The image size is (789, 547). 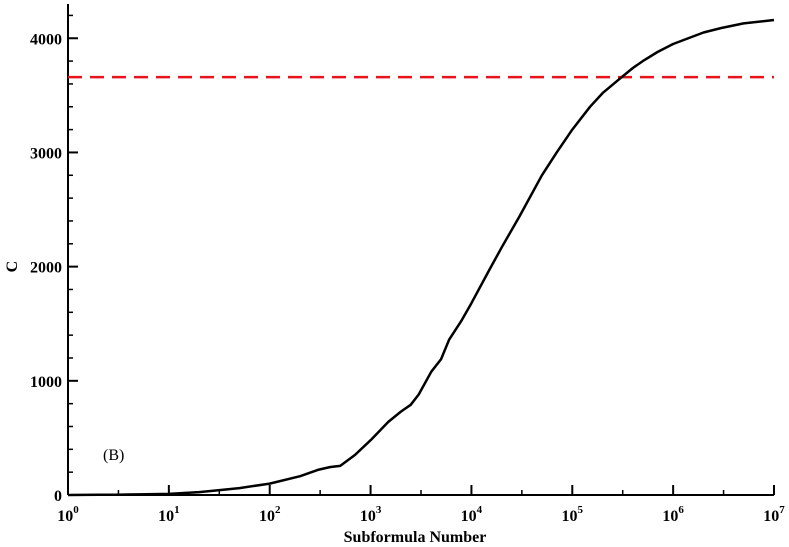 I want to click on x-axis-title: Subformula Number, so click(x=415, y=537).